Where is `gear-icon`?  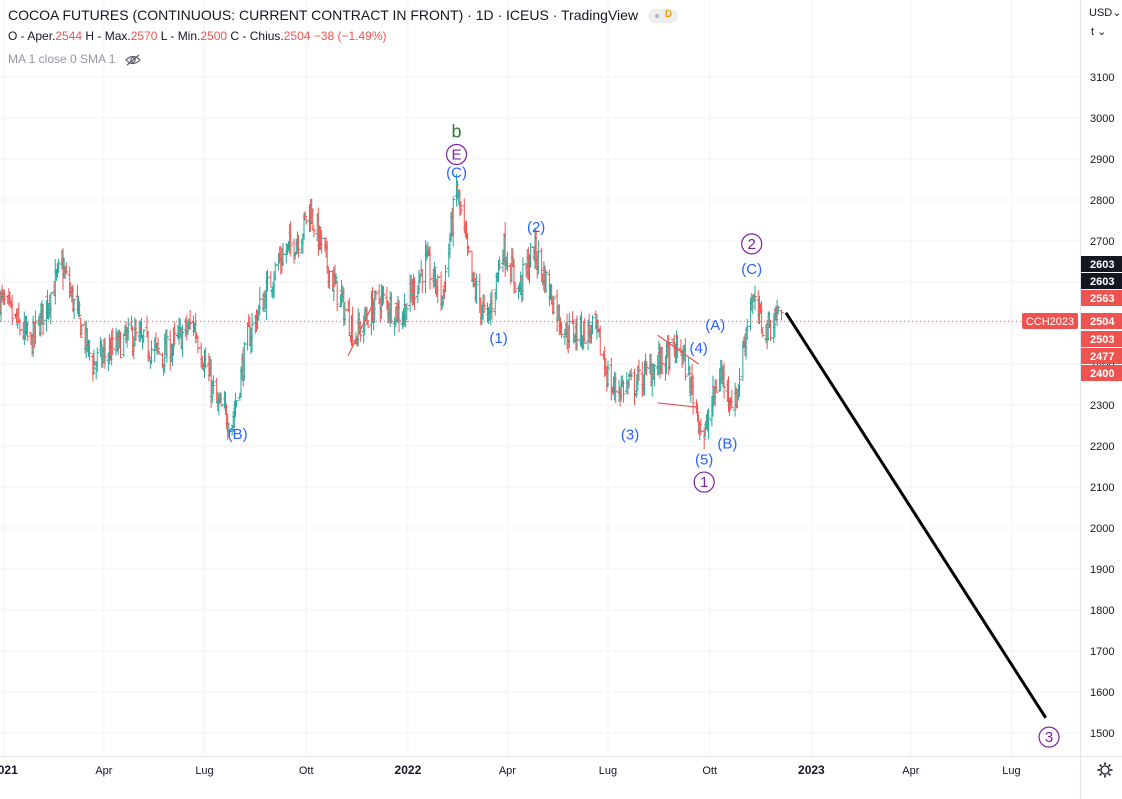 gear-icon is located at coordinates (1105, 770).